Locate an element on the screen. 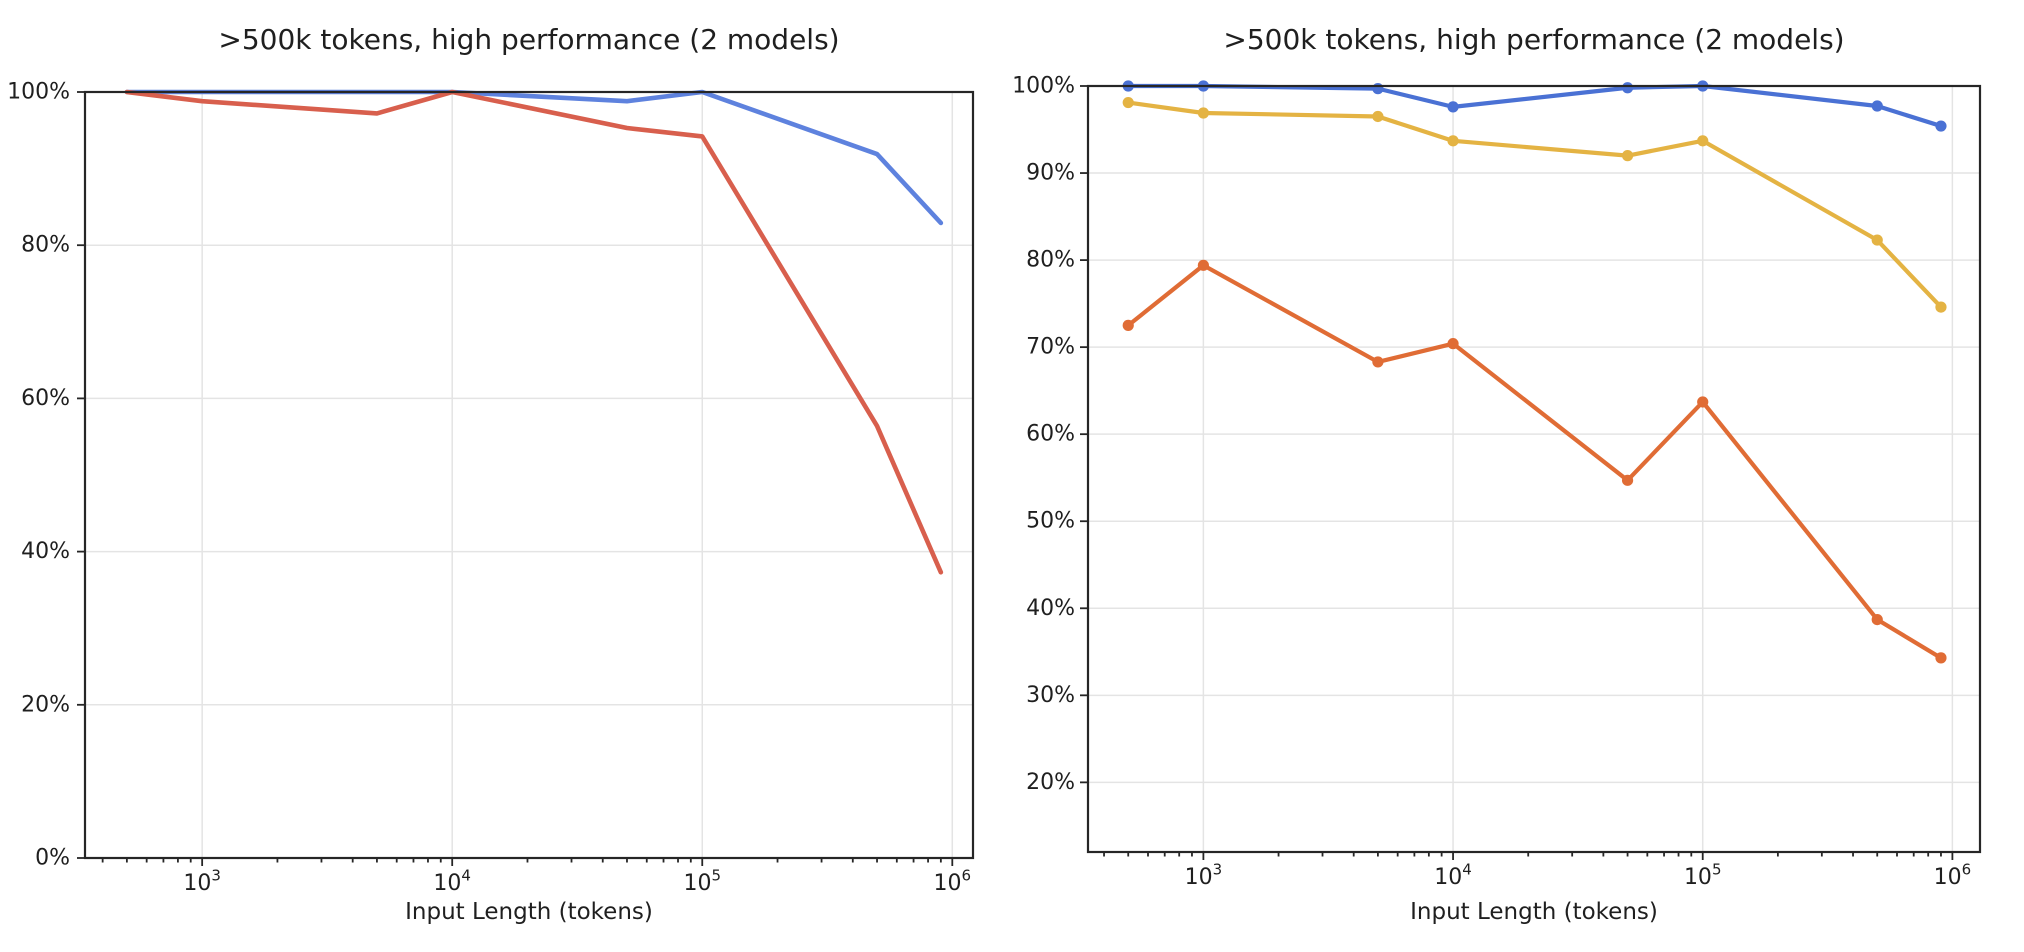  y-tick-label: 70% is located at coordinates (1050, 347).